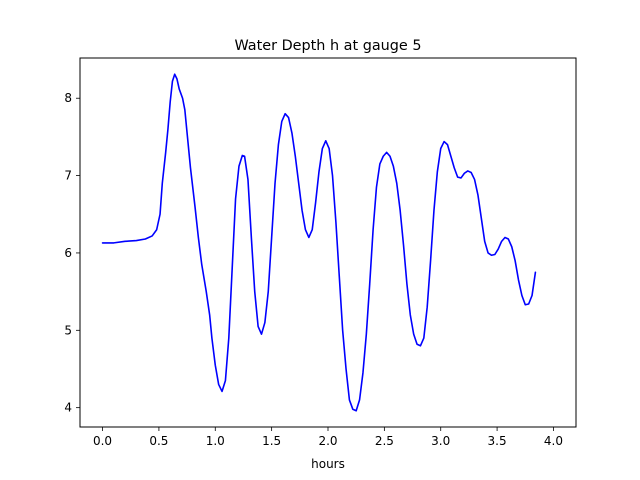 The image size is (640, 480). I want to click on x-tick-label: 3.0, so click(440, 441).